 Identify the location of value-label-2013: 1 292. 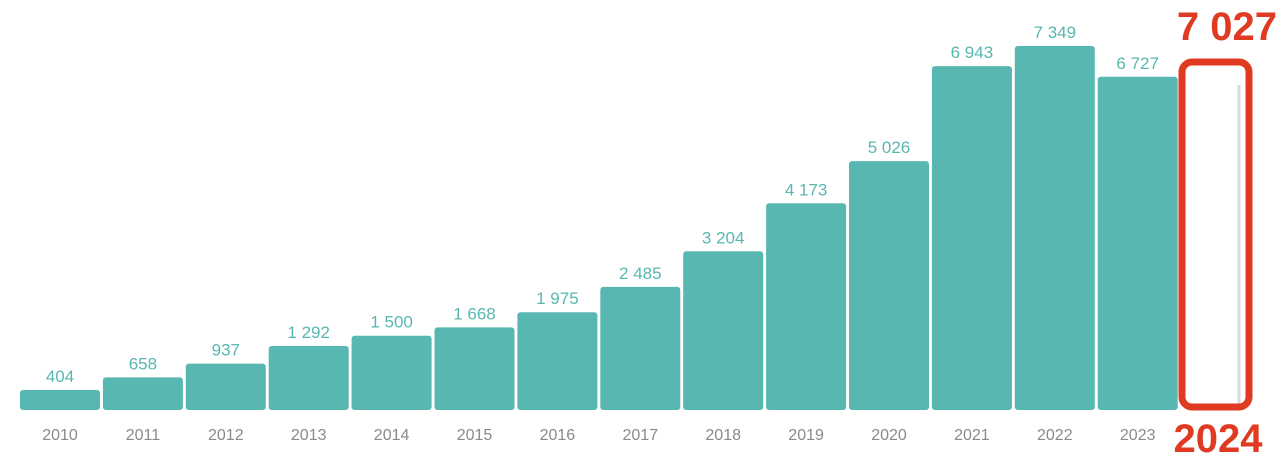
(308, 332).